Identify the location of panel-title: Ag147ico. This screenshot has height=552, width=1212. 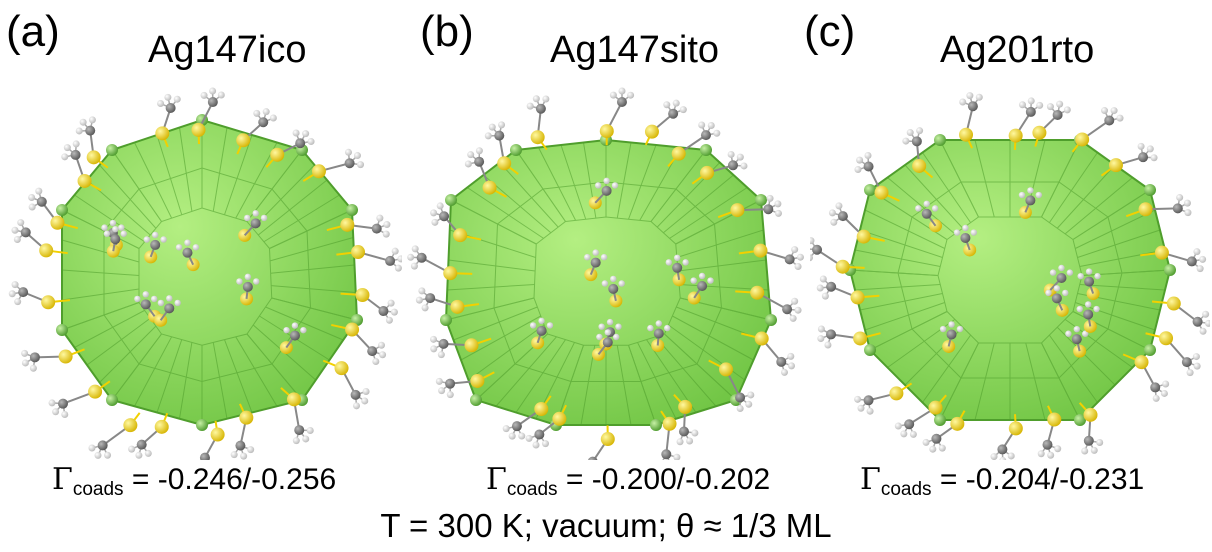
(227, 50).